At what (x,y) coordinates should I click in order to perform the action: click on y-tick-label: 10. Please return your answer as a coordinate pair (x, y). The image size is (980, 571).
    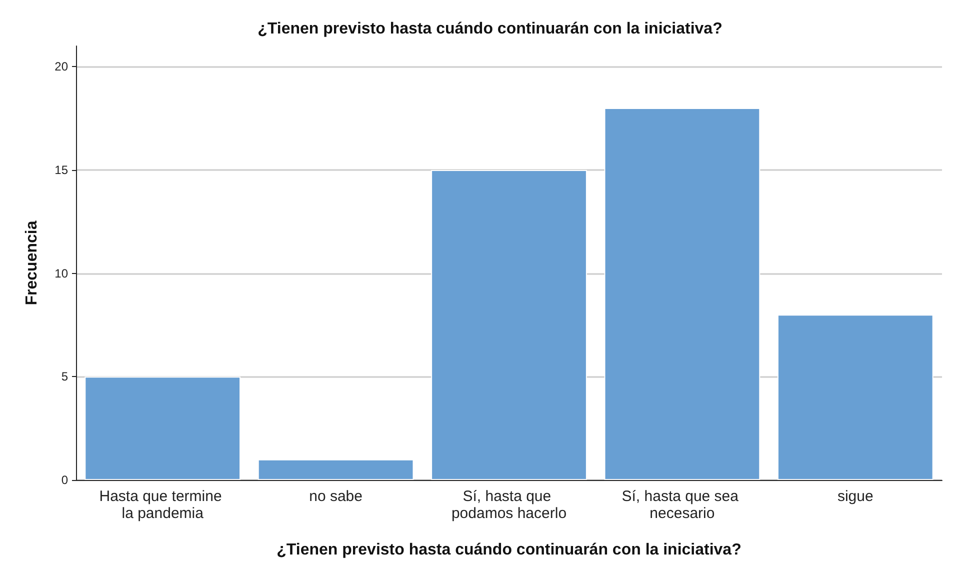
    Looking at the image, I should click on (61, 273).